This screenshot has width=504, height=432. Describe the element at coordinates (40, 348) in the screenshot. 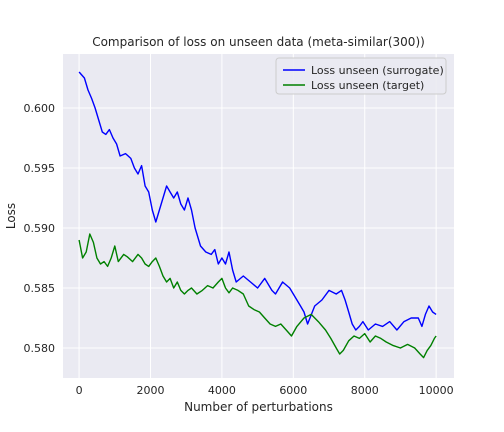

I see `y-tick-label: 0.580` at that location.